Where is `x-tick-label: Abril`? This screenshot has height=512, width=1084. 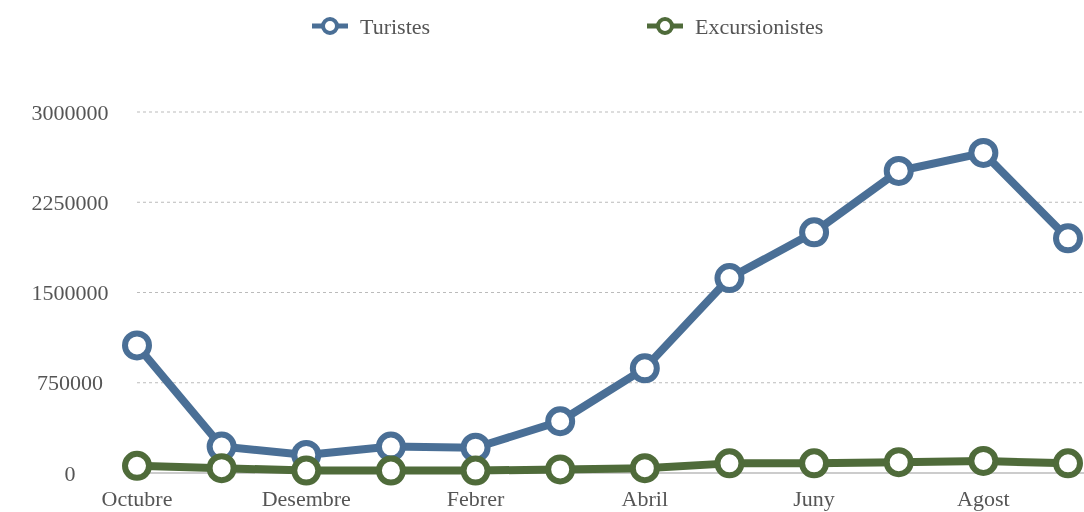 x-tick-label: Abril is located at coordinates (645, 498).